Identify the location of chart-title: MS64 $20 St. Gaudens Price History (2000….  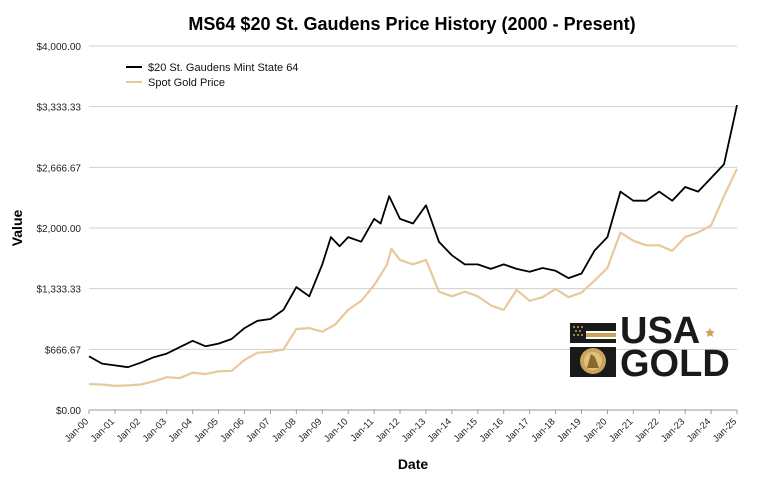
(411, 24).